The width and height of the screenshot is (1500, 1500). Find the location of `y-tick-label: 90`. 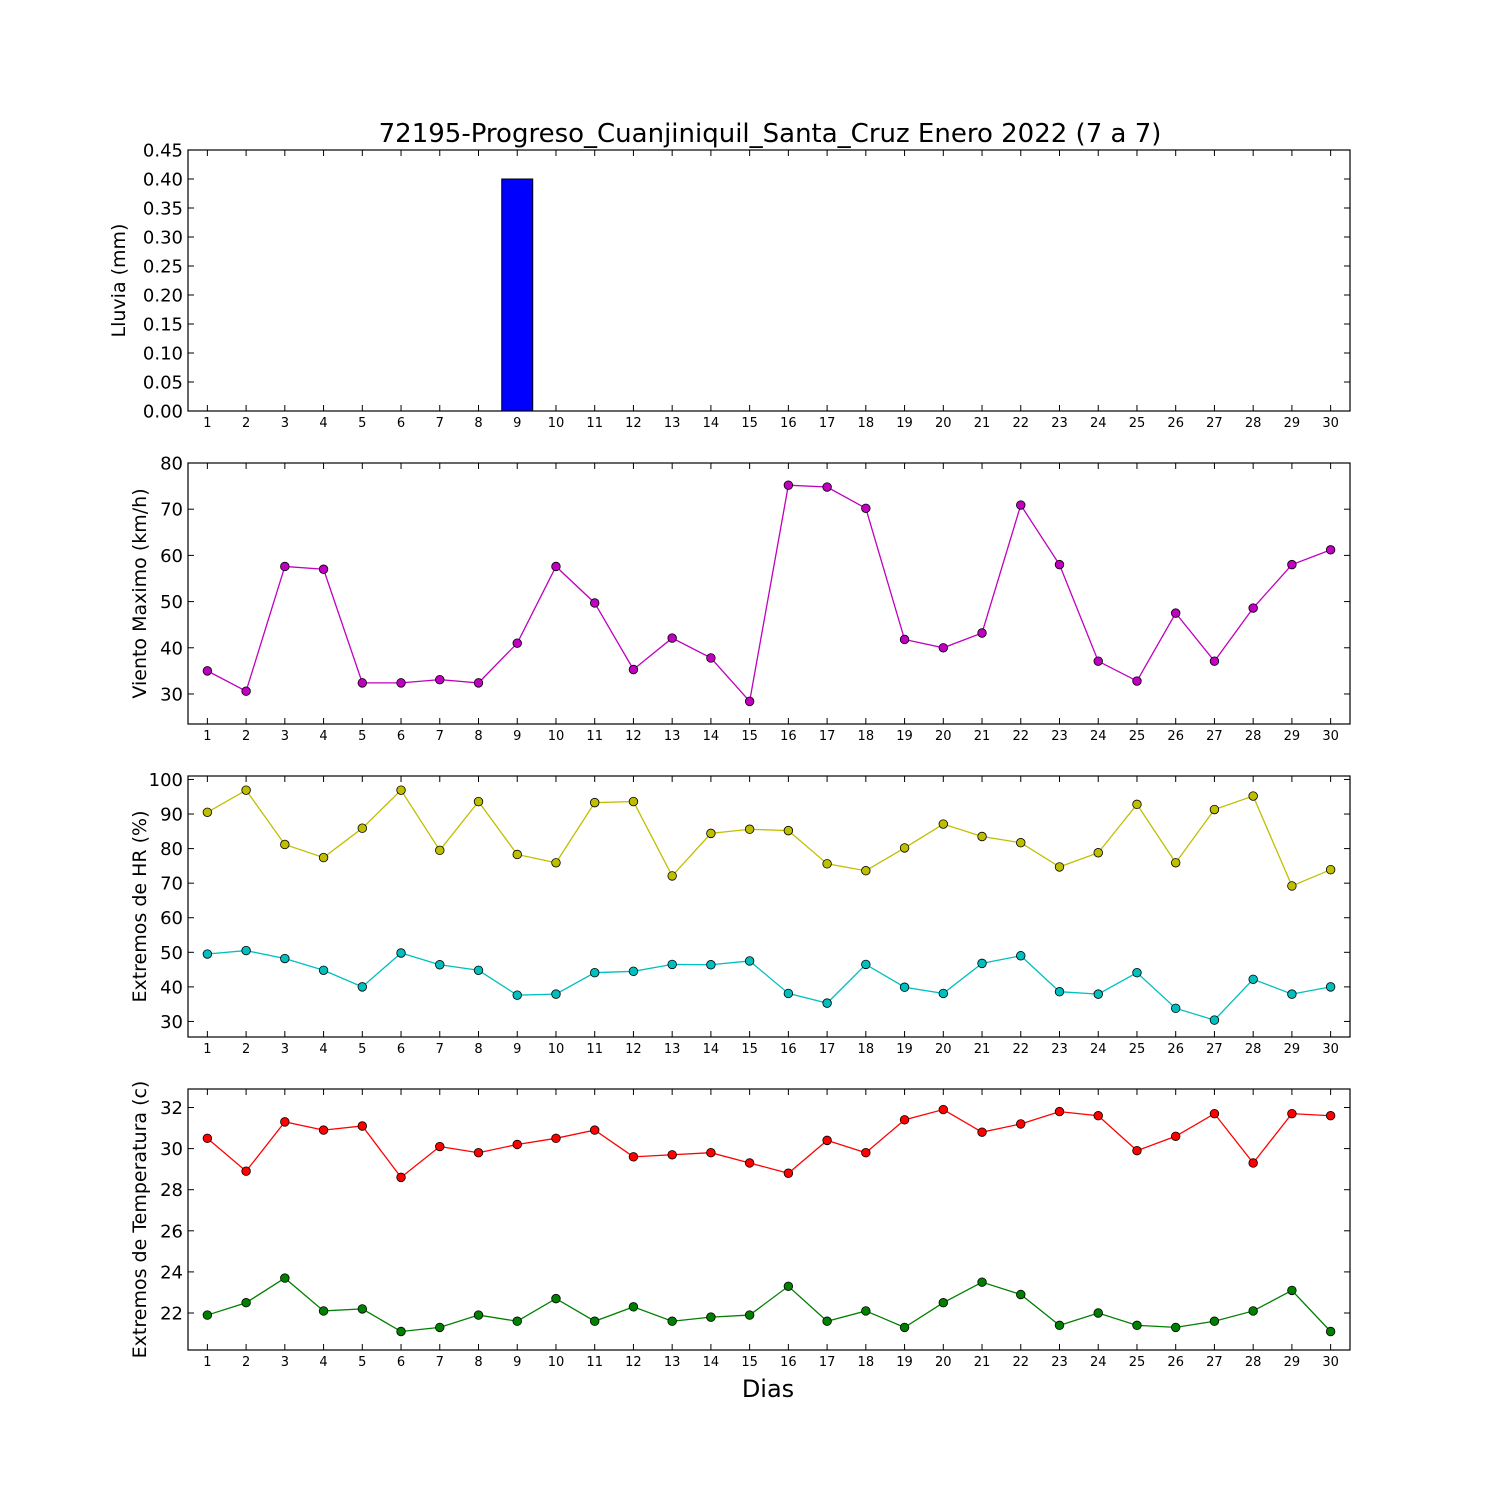

y-tick-label: 90 is located at coordinates (171, 815).